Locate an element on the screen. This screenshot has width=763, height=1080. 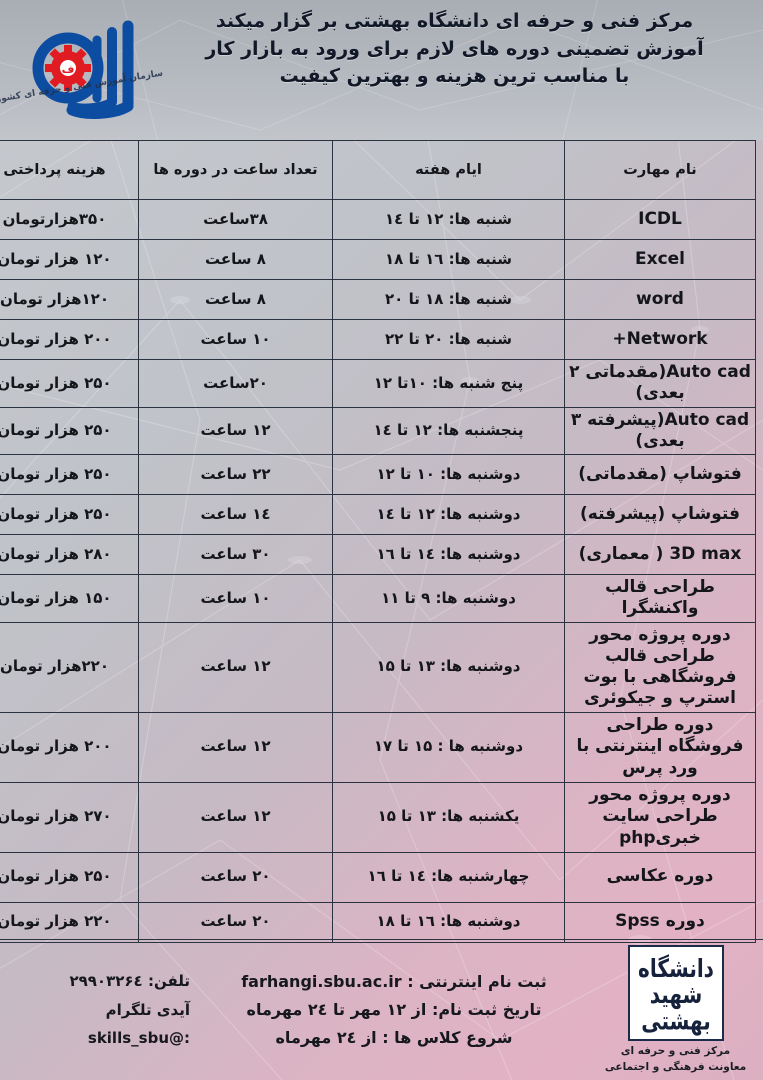
cell-skill: دوره پروژه محور طراحی سایت خبریphp is located at coordinates (660, 817).